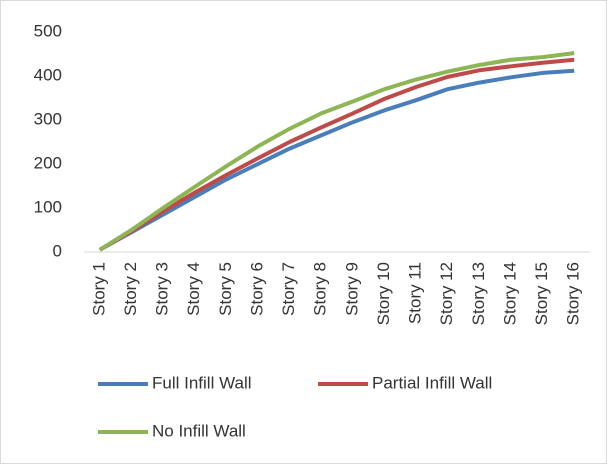  What do you see at coordinates (48, 118) in the screenshot?
I see `y-tick-label: 300` at bounding box center [48, 118].